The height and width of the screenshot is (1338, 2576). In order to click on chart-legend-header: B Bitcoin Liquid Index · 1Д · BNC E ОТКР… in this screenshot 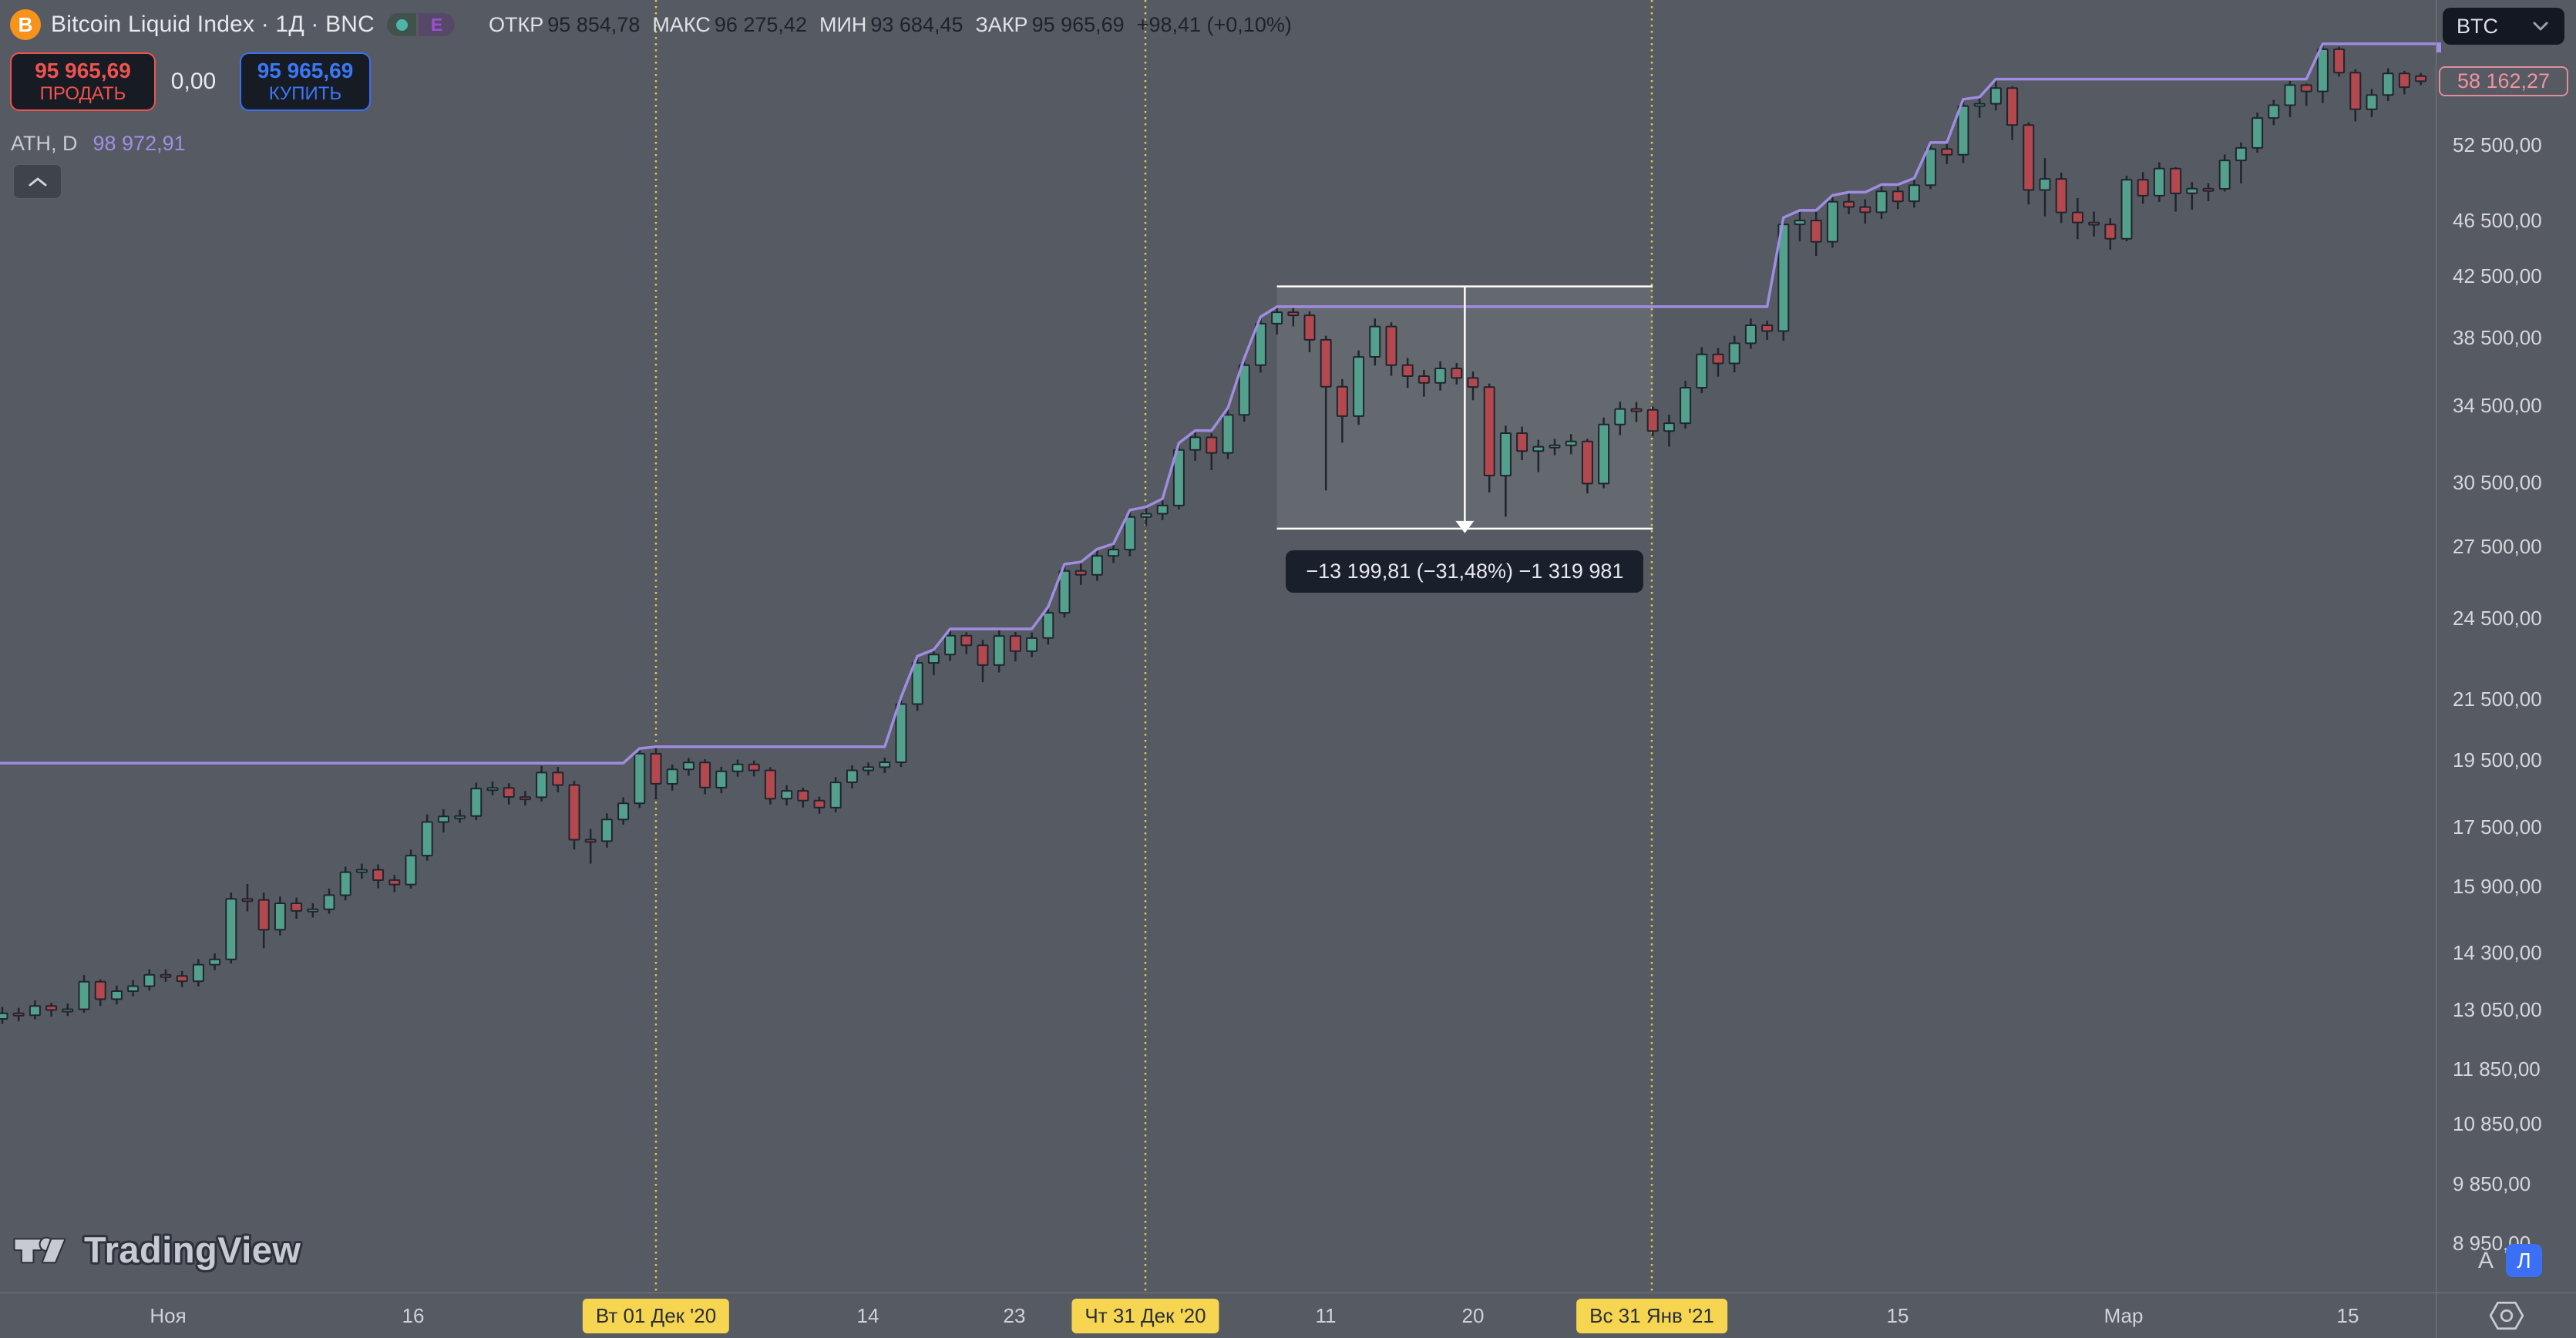, I will do `click(651, 24)`.